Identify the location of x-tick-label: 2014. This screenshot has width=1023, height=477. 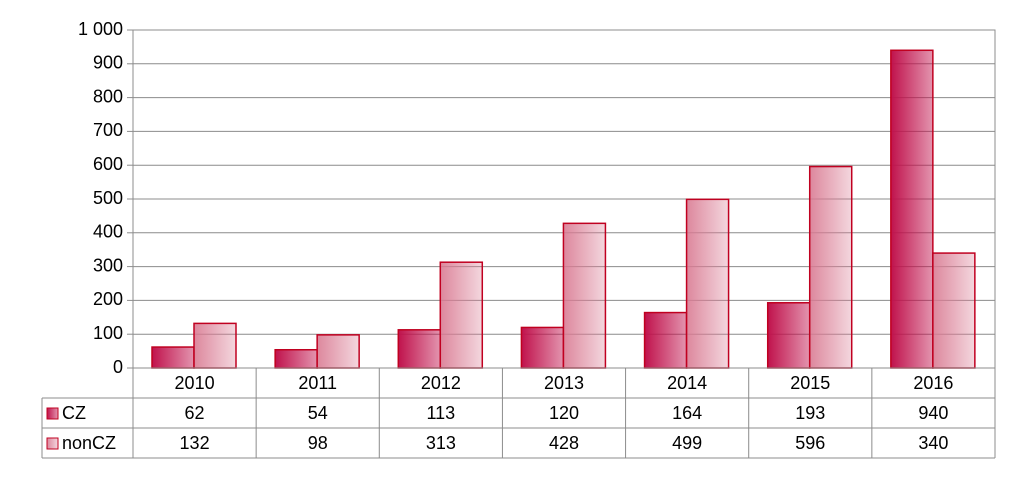
(687, 383).